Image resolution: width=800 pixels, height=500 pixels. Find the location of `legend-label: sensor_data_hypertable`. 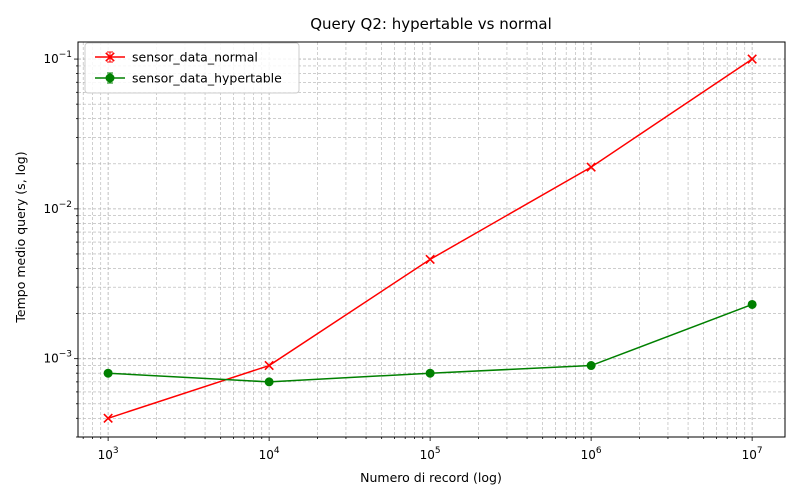

legend-label: sensor_data_hypertable is located at coordinates (207, 78).